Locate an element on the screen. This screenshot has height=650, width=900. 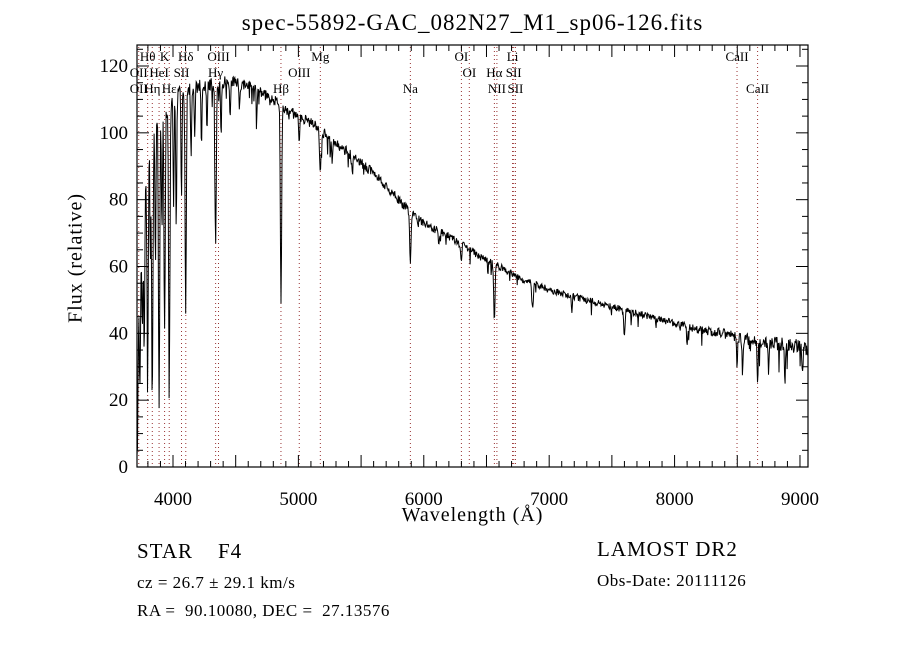
spectral-line-label: Hδ is located at coordinates (186, 56).